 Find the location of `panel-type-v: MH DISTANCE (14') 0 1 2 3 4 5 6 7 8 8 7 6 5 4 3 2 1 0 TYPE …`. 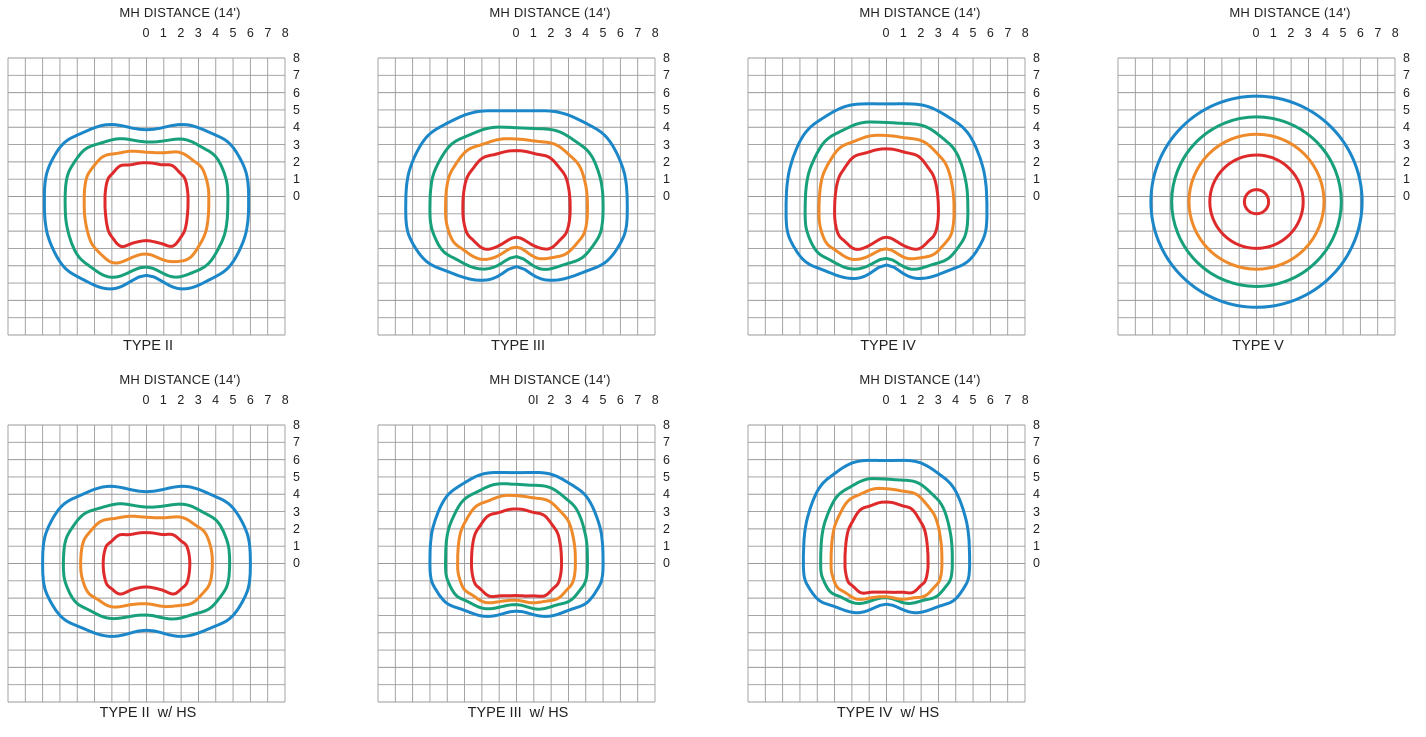

panel-type-v: MH DISTANCE (14') 0 1 2 3 4 5 6 7 8 8 7 6 5 4 3 2 1 0 TYPE … is located at coordinates (1268, 187).